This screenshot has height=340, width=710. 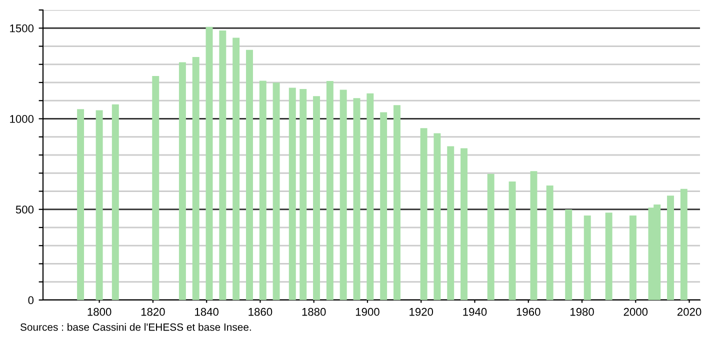 What do you see at coordinates (528, 312) in the screenshot?
I see `x-tick-label: 1960` at bounding box center [528, 312].